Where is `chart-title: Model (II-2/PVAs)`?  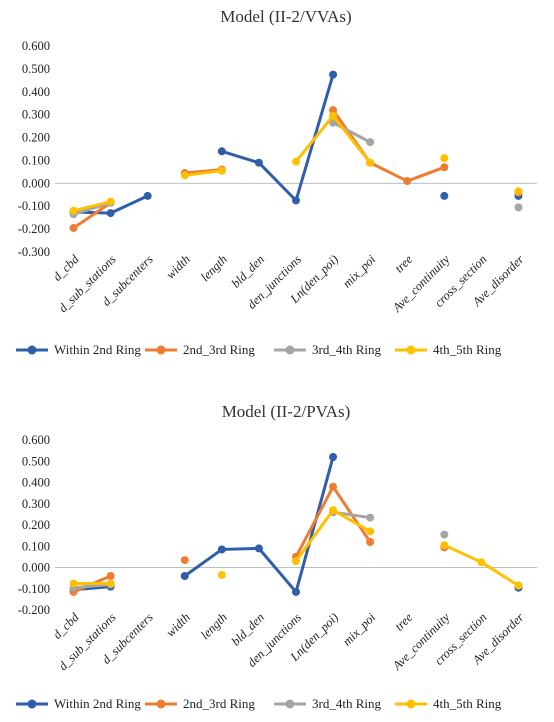 chart-title: Model (II-2/PVAs) is located at coordinates (286, 411).